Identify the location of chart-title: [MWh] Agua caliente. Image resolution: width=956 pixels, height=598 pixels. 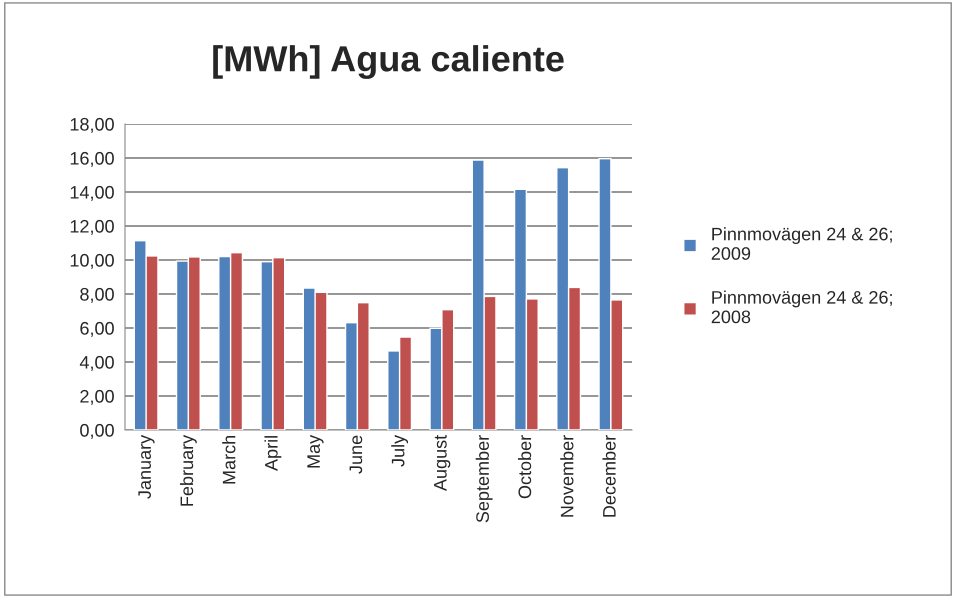
(388, 62).